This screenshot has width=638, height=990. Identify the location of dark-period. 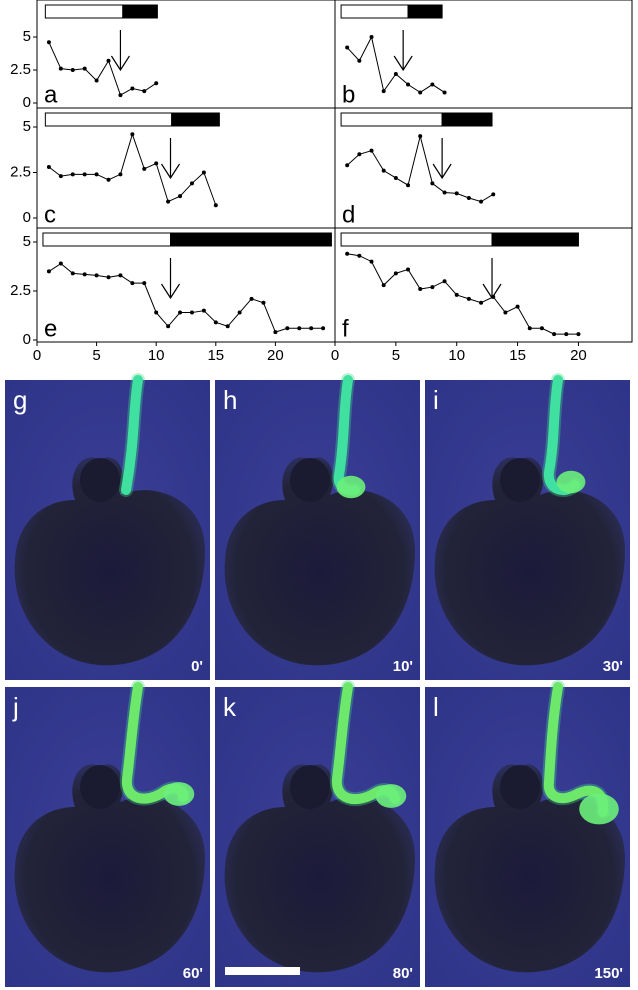
(251, 239).